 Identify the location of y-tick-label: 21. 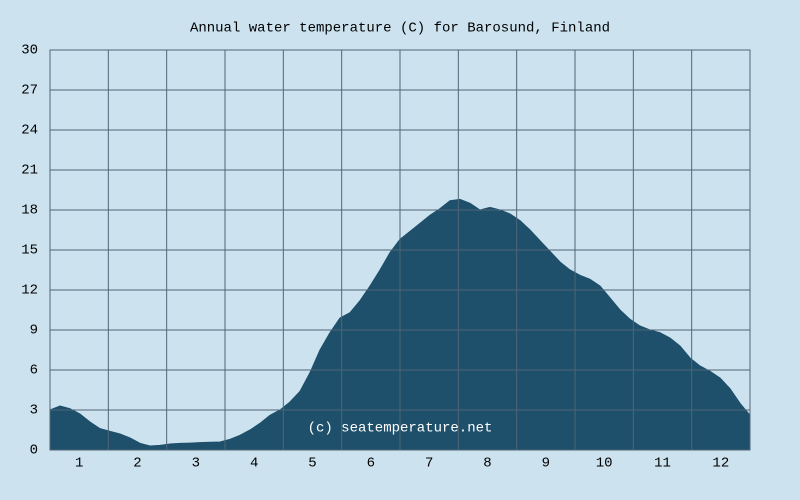
(29, 171).